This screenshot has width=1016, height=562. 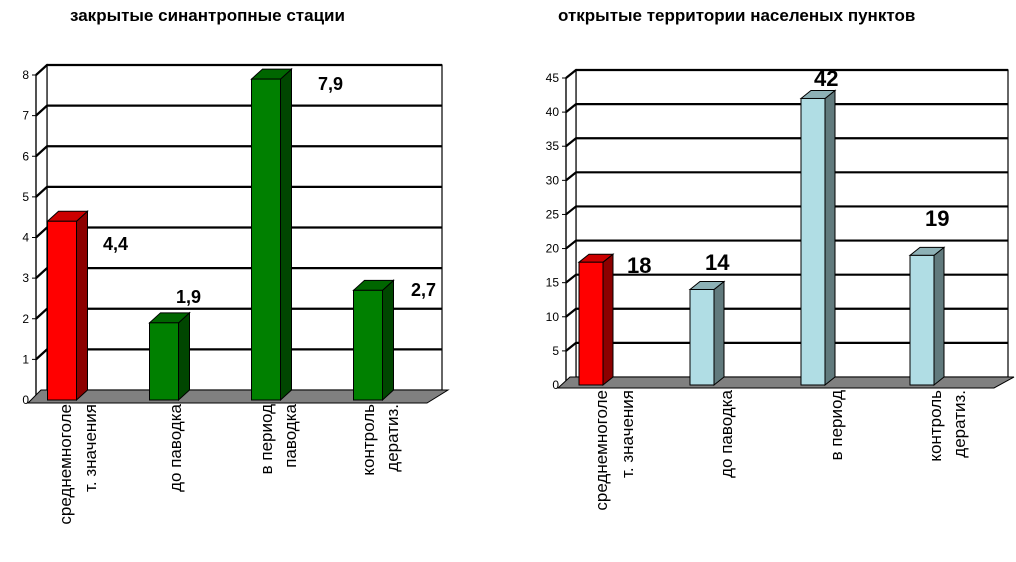 I want to click on chart-title-right: открытые территории населеных пунктов, so click(x=737, y=15).